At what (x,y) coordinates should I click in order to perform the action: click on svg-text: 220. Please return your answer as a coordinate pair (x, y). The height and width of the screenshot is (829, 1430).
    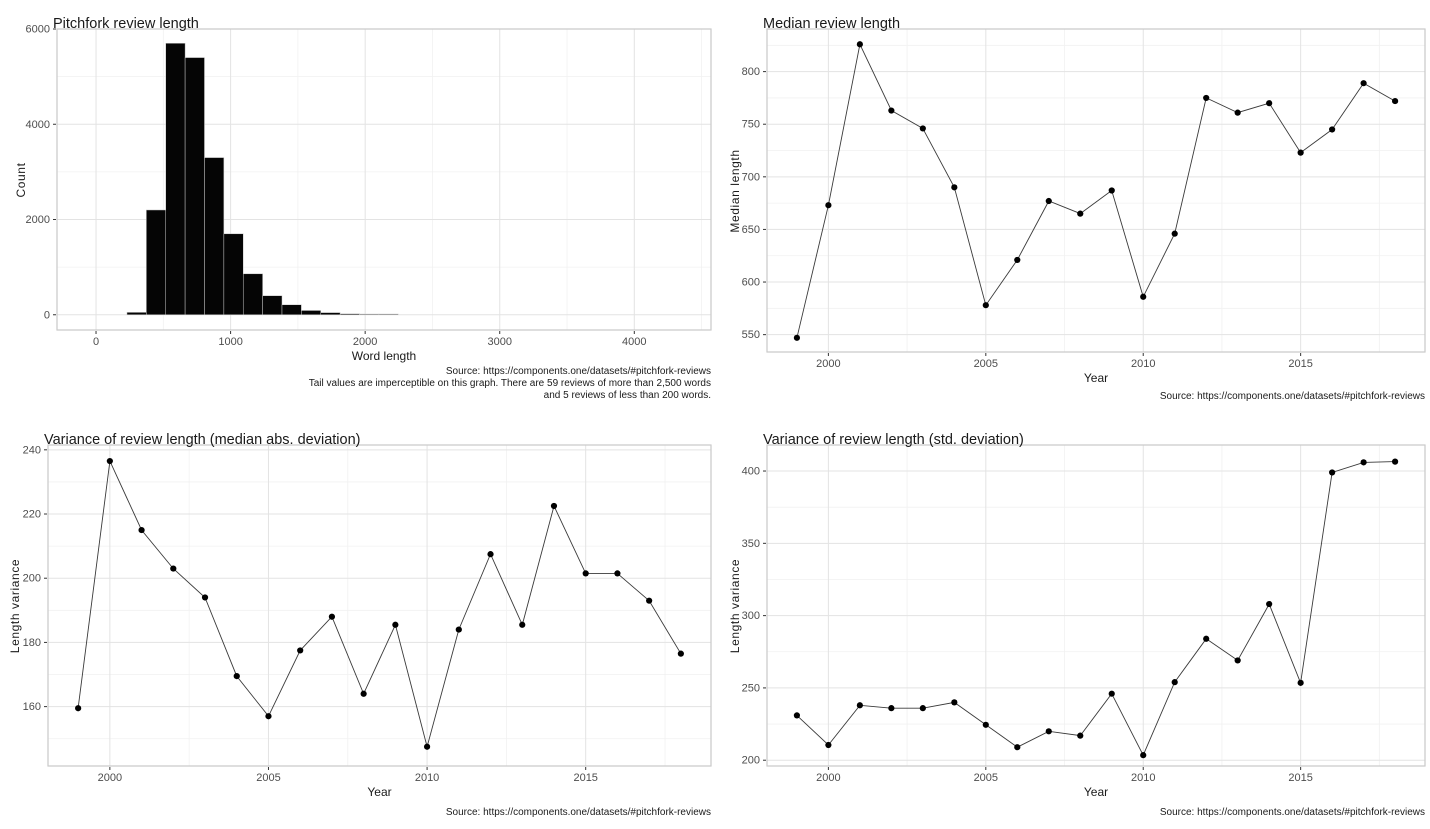
    Looking at the image, I should click on (32, 515).